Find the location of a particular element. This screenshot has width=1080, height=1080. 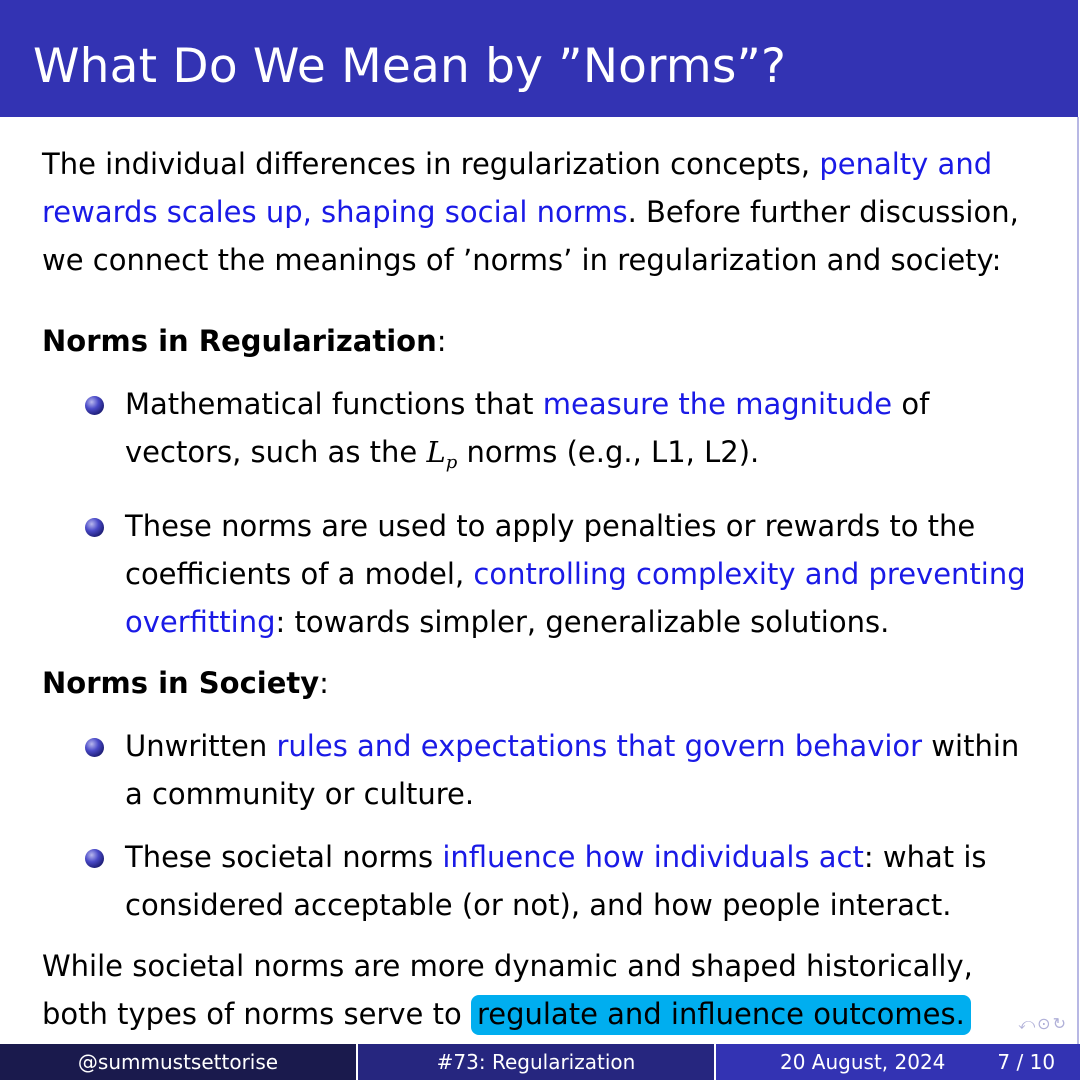

society-heading-colon: : is located at coordinates (324, 683).